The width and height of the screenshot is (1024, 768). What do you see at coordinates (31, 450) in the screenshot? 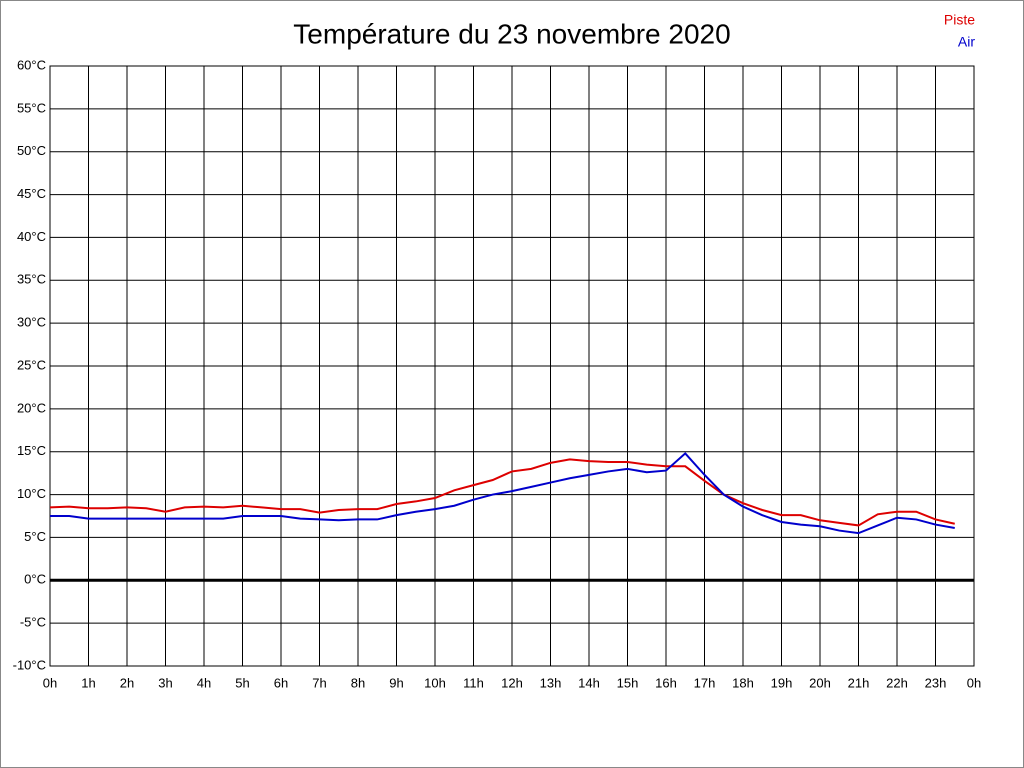
I see `y-tick-label: 15°C` at bounding box center [31, 450].